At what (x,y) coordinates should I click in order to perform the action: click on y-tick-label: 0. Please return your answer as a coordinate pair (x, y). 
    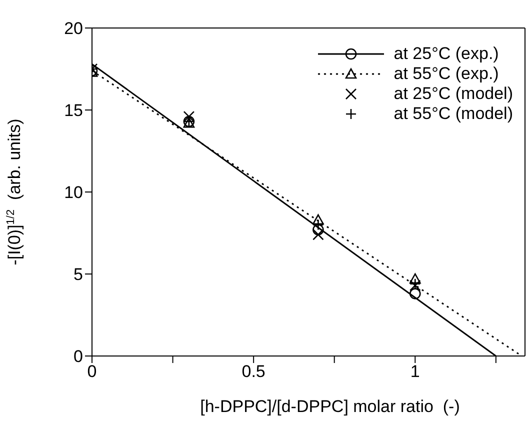
    Looking at the image, I should click on (78, 356).